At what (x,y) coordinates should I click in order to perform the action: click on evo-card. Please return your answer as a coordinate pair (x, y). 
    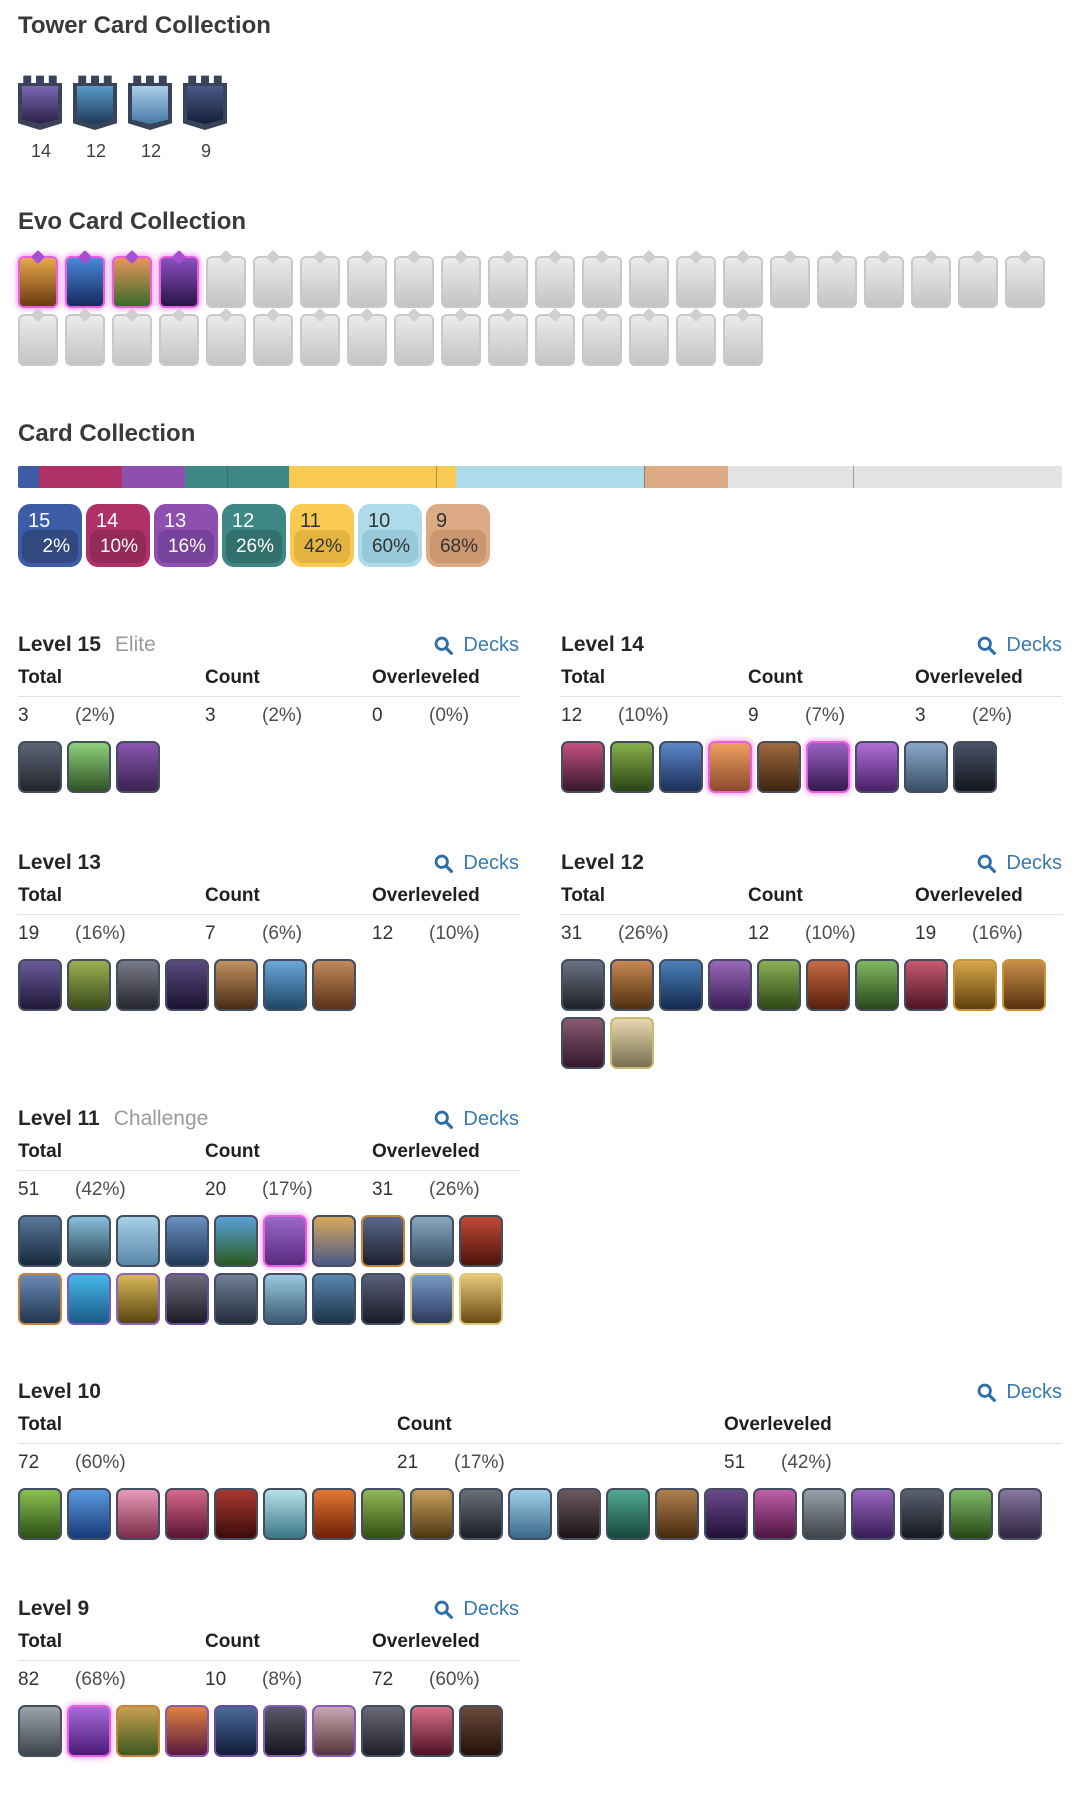
    Looking at the image, I should click on (85, 278).